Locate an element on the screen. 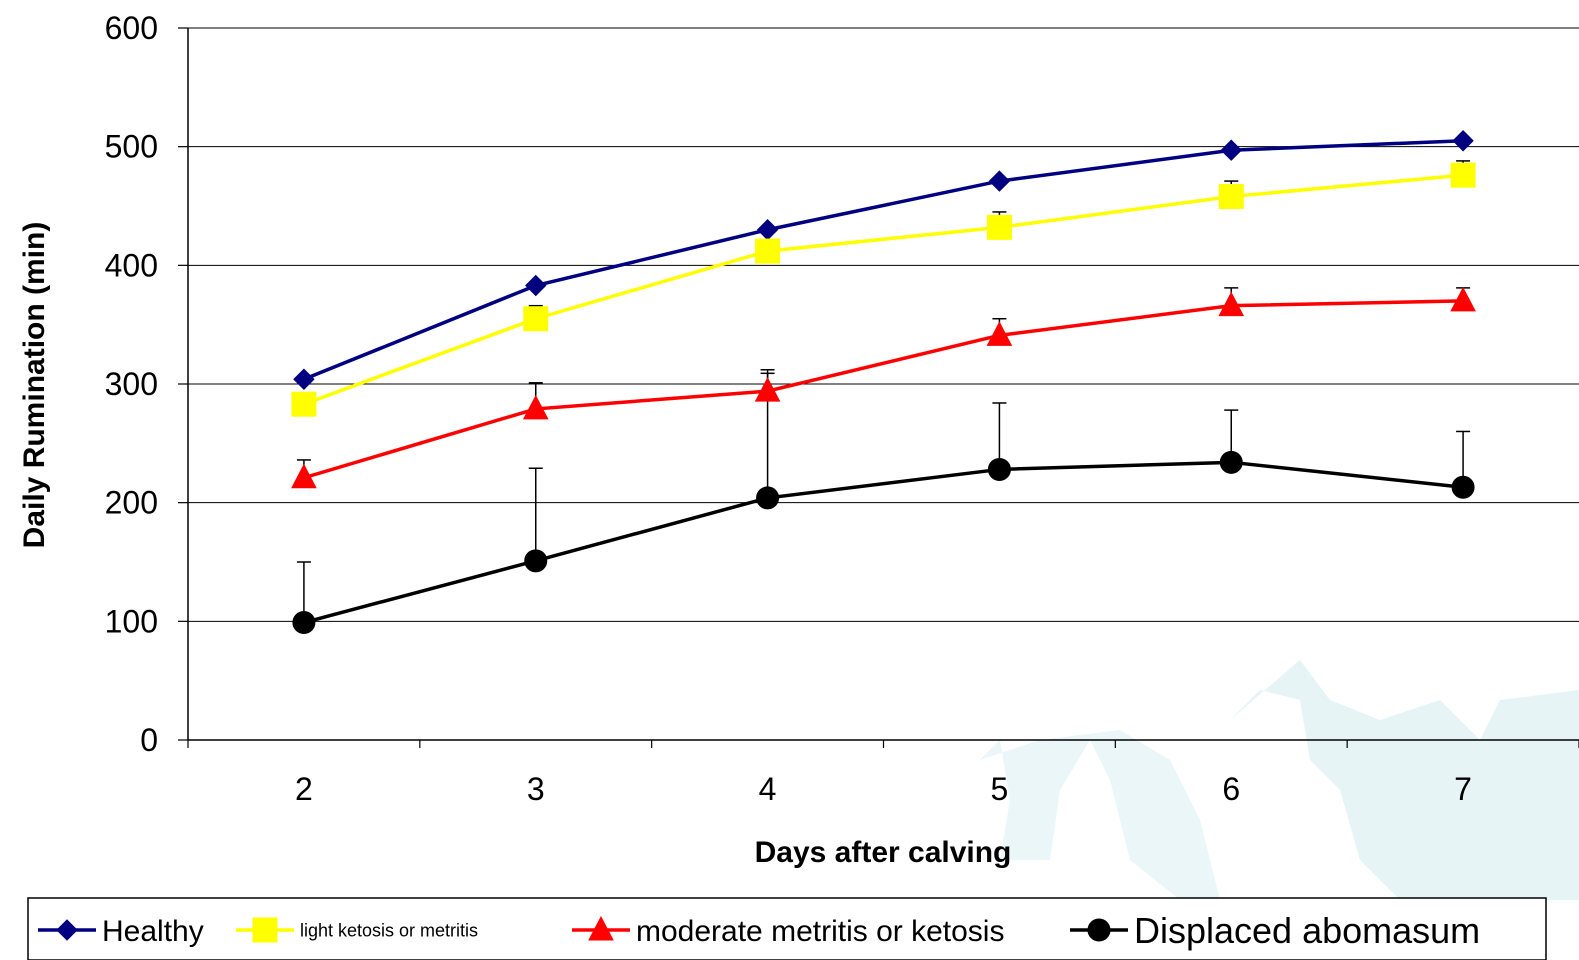 The image size is (1579, 960). x-tick-label: 4 is located at coordinates (768, 789).